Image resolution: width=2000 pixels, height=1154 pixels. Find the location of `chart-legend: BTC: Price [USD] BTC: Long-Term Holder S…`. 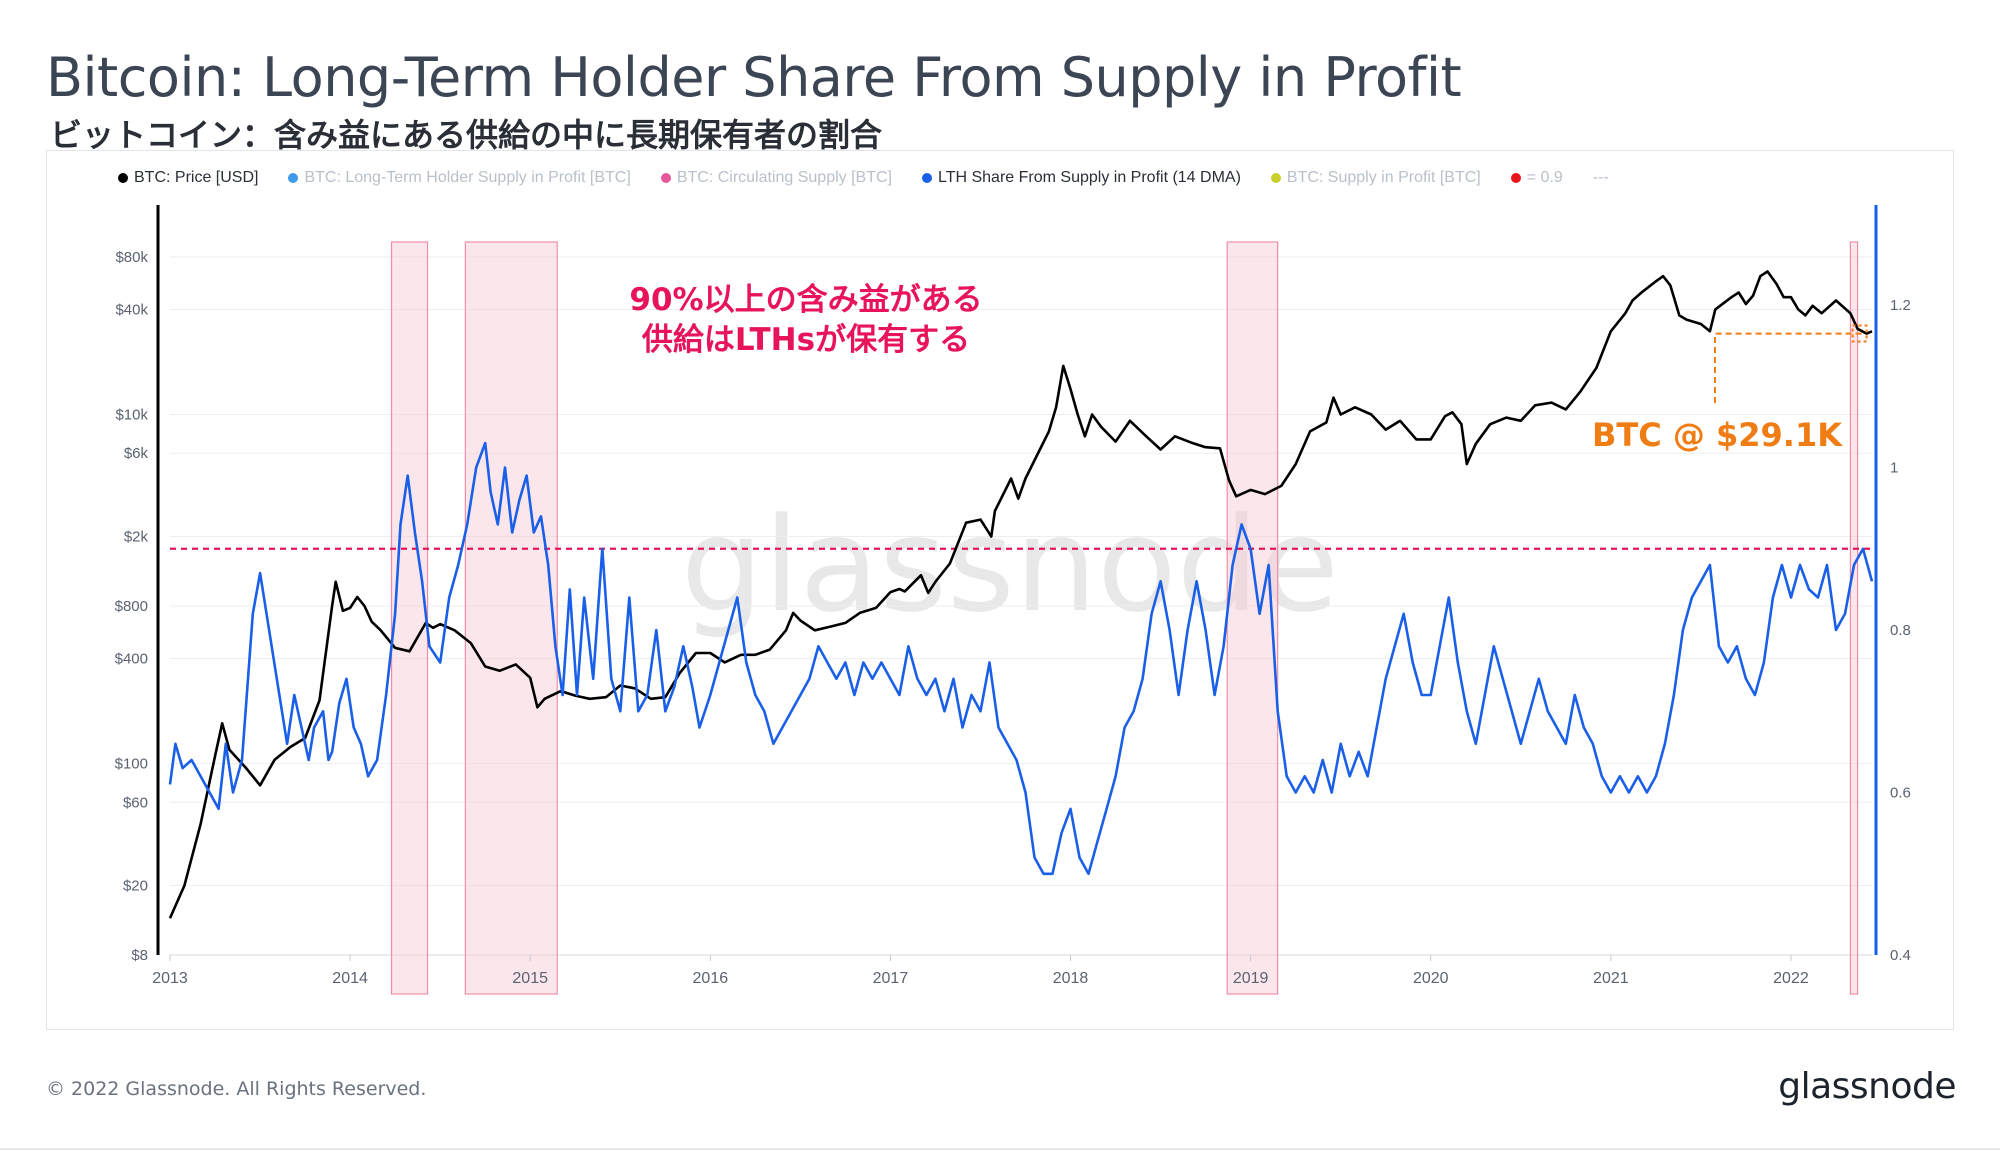

chart-legend: BTC: Price [USD] BTC: Long-Term Holder S… is located at coordinates (863, 178).